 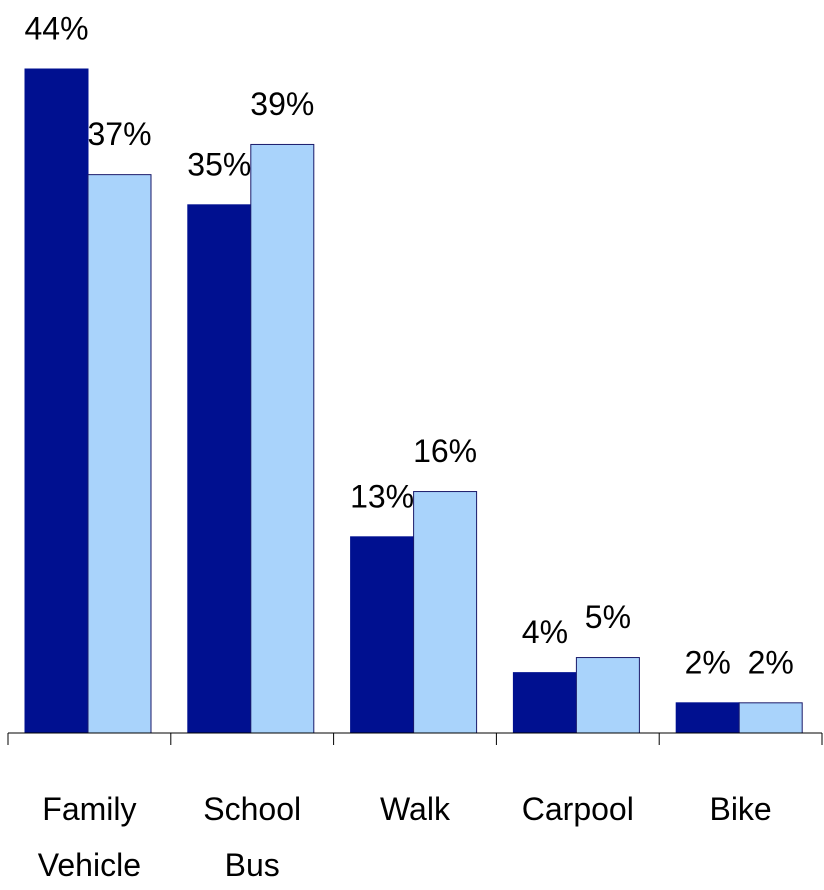 I want to click on x-tick-label-line: Family, so click(x=89, y=809).